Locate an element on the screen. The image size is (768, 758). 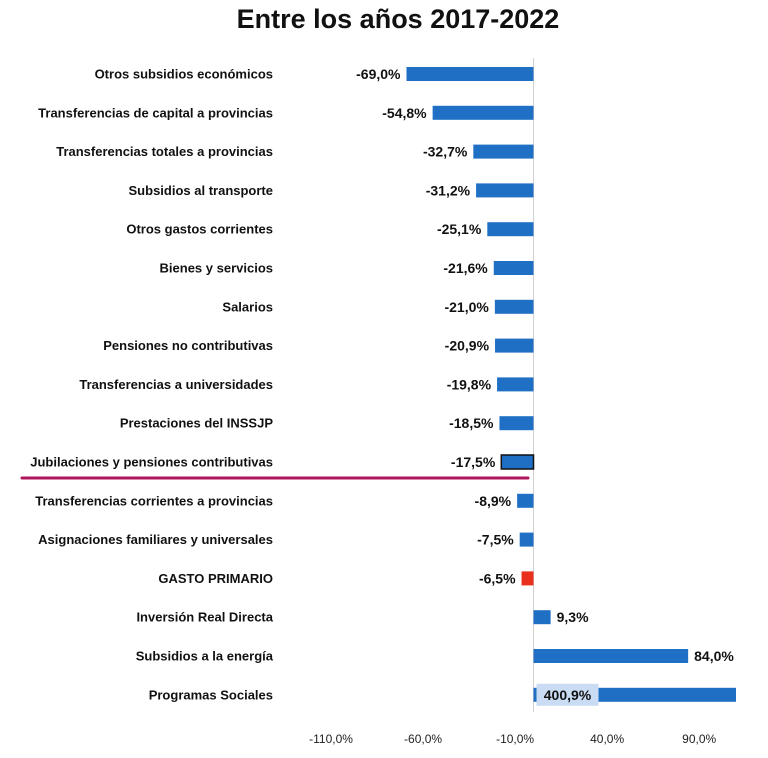
data-label: -18,5% is located at coordinates (471, 423).